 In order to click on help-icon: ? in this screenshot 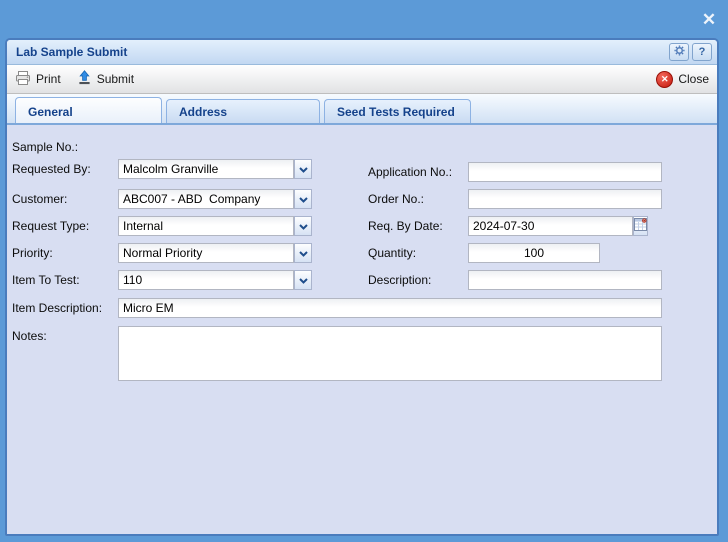, I will do `click(702, 51)`.